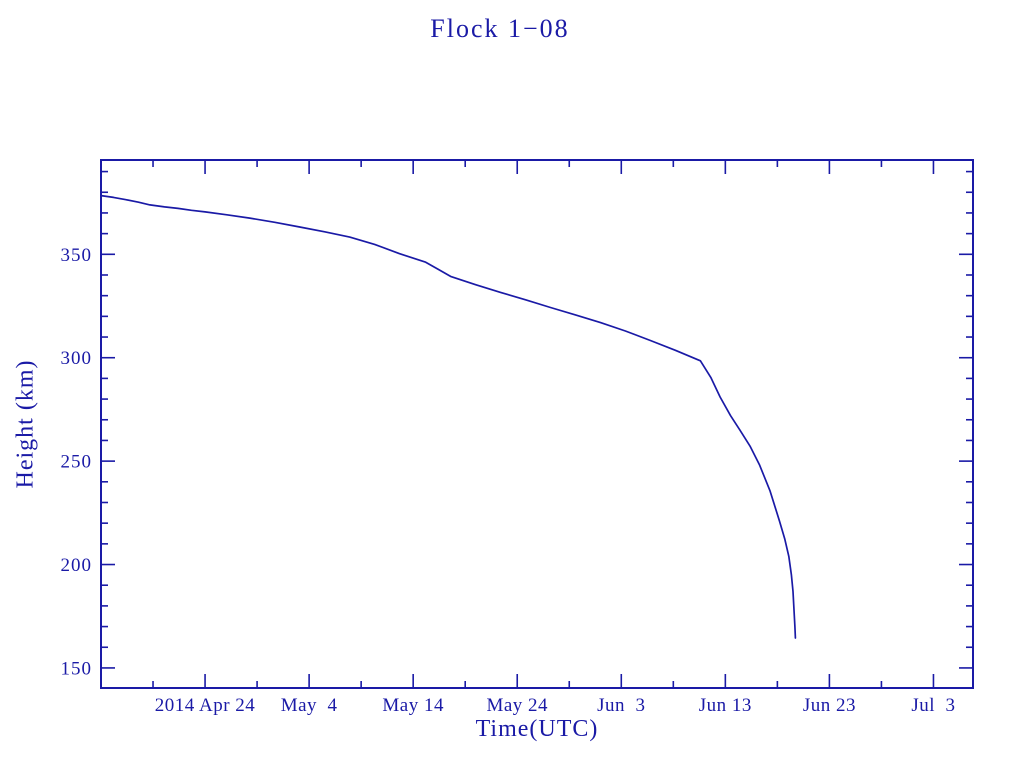 This screenshot has height=768, width=1024. Describe the element at coordinates (725, 705) in the screenshot. I see `x-tick-label: Jun 13` at that location.